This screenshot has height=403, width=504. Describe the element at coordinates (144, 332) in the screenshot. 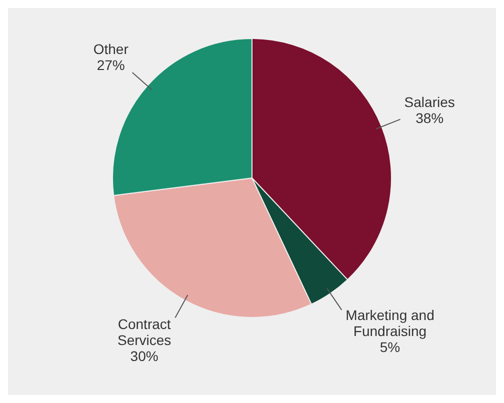

I see `slice-label: Contract Services` at that location.